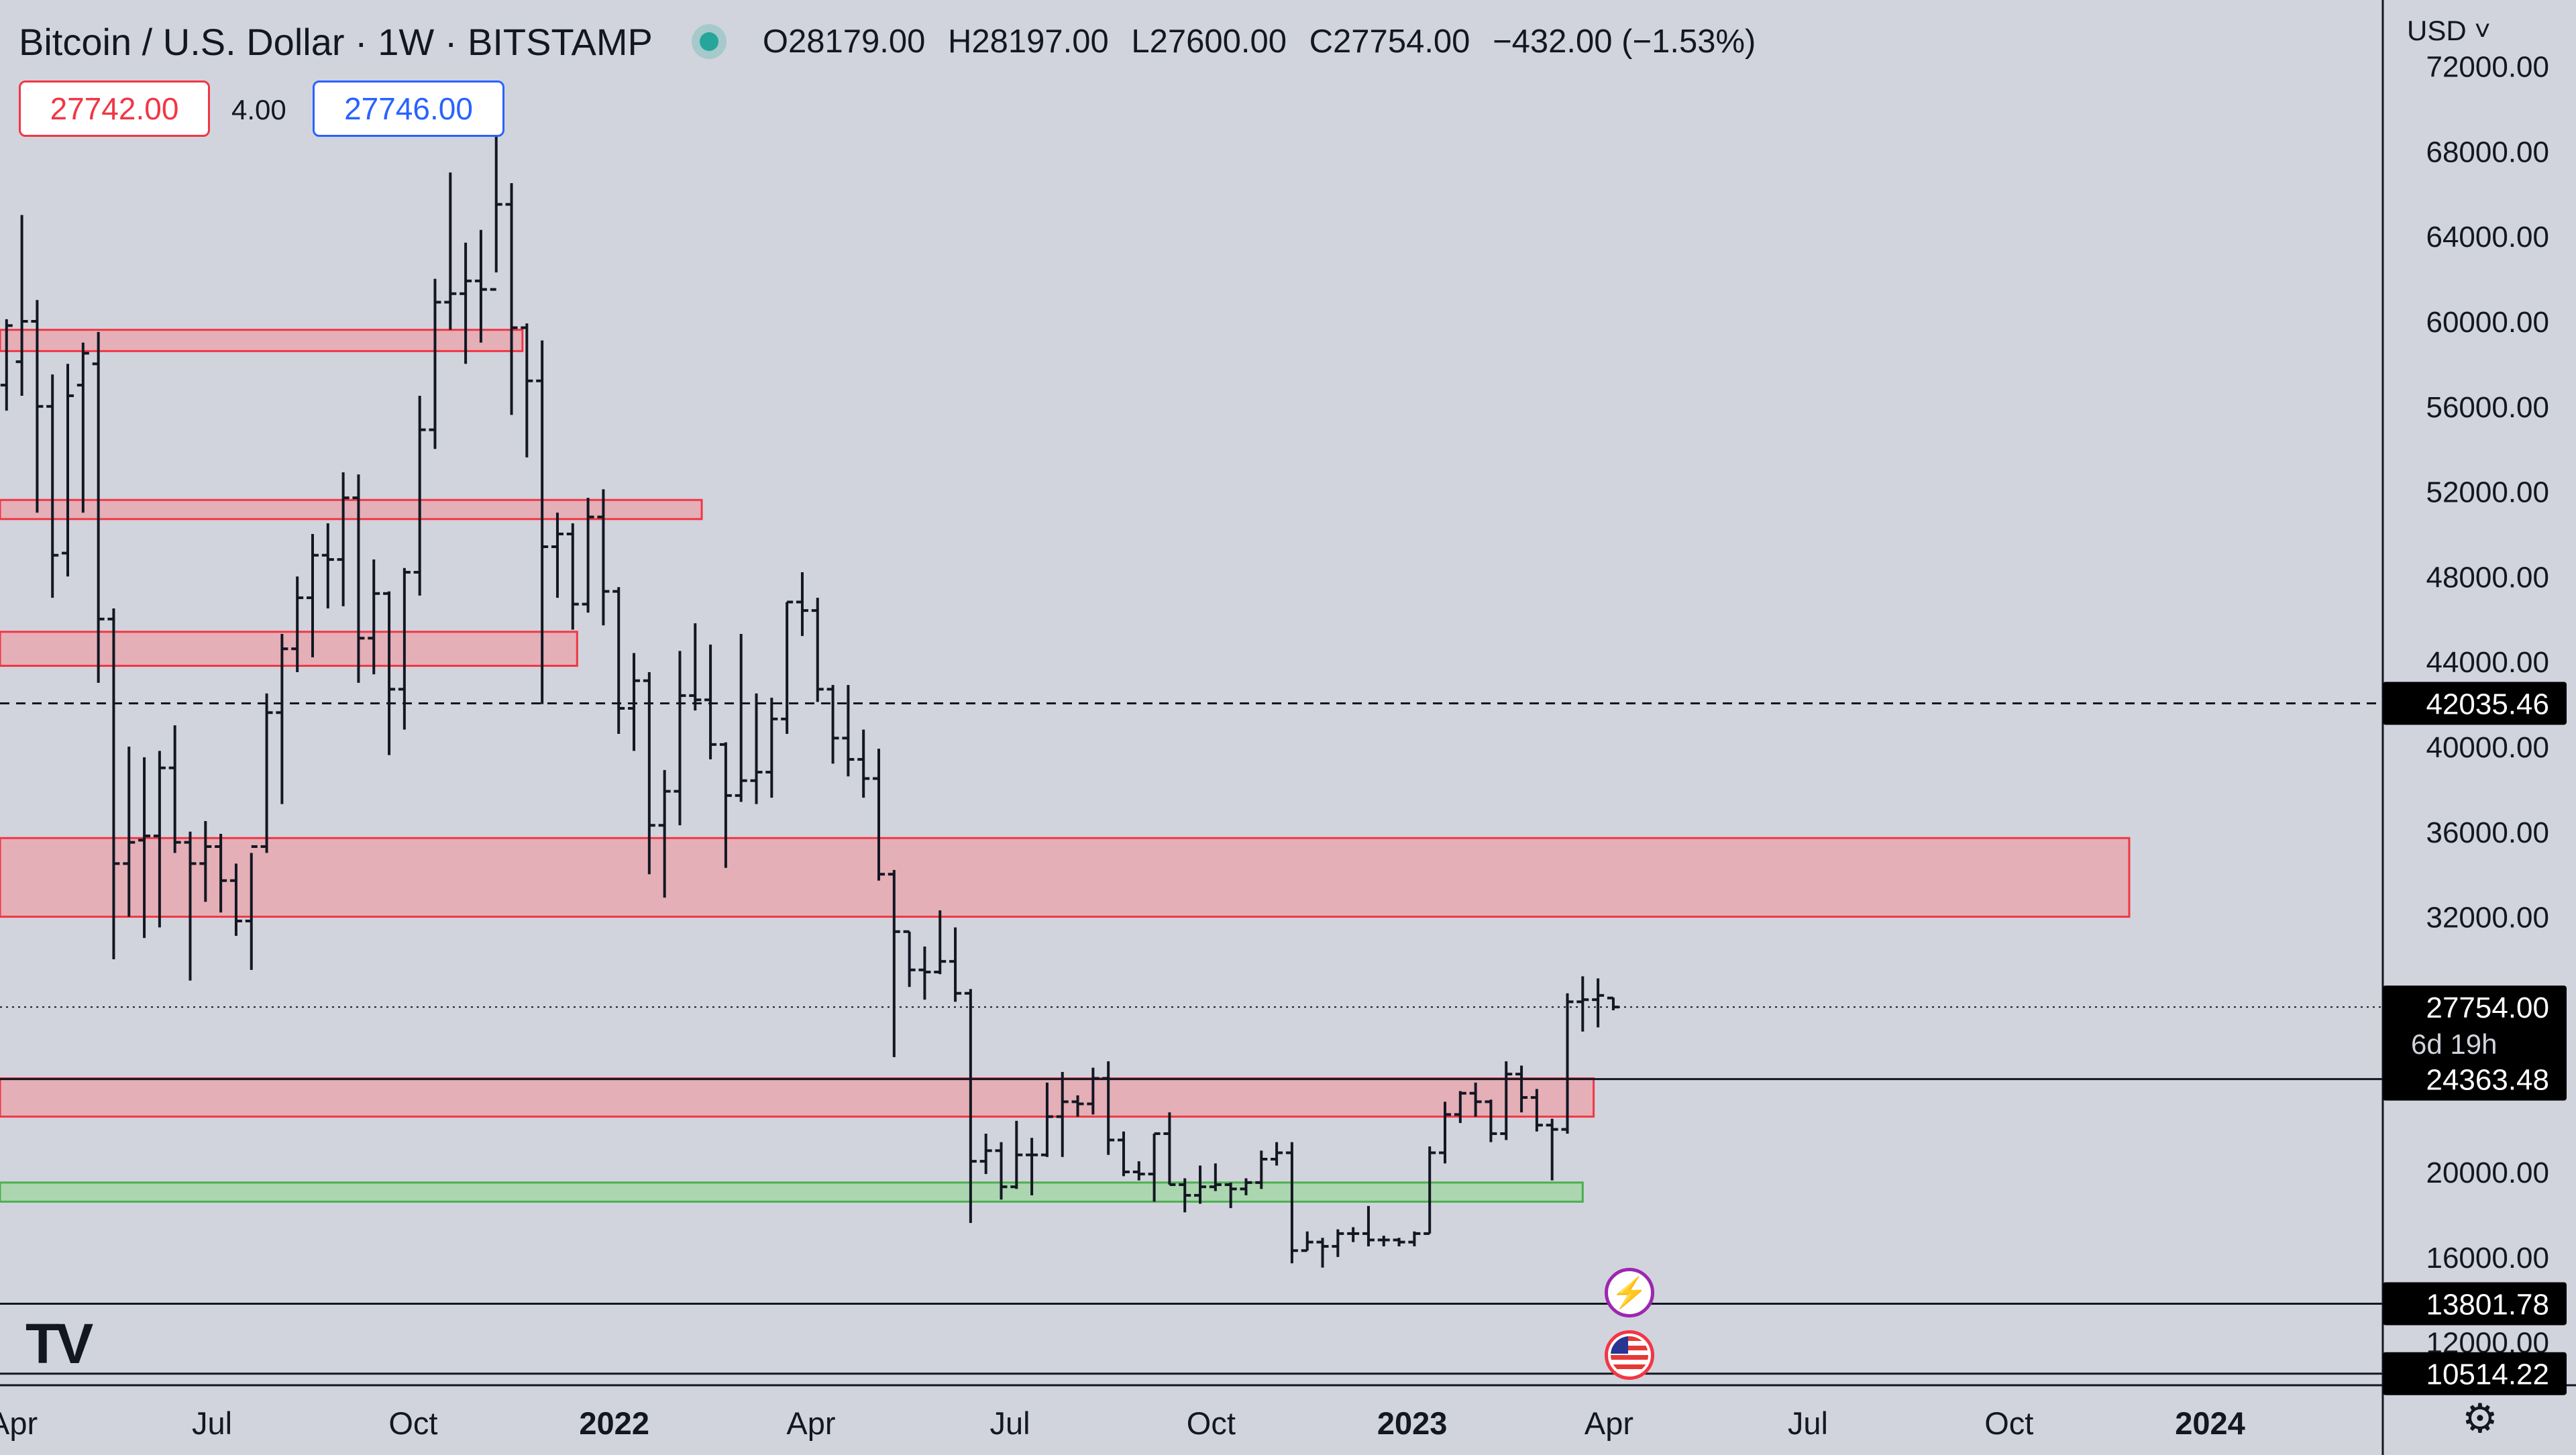 This screenshot has width=2576, height=1455. I want to click on change-value: −432.00 (−1.53%), so click(1624, 41).